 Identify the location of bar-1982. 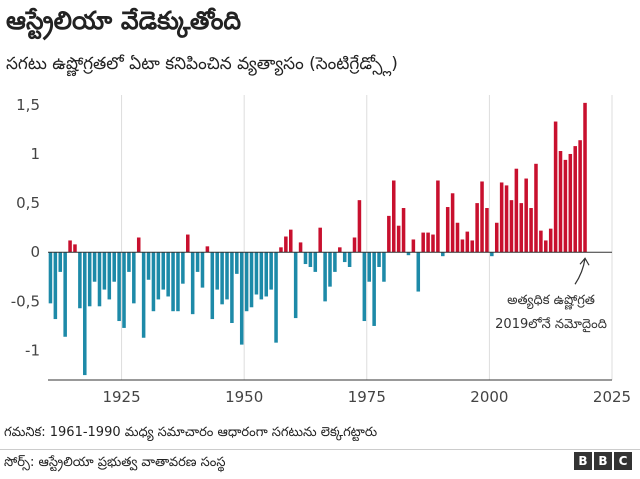
(403, 230).